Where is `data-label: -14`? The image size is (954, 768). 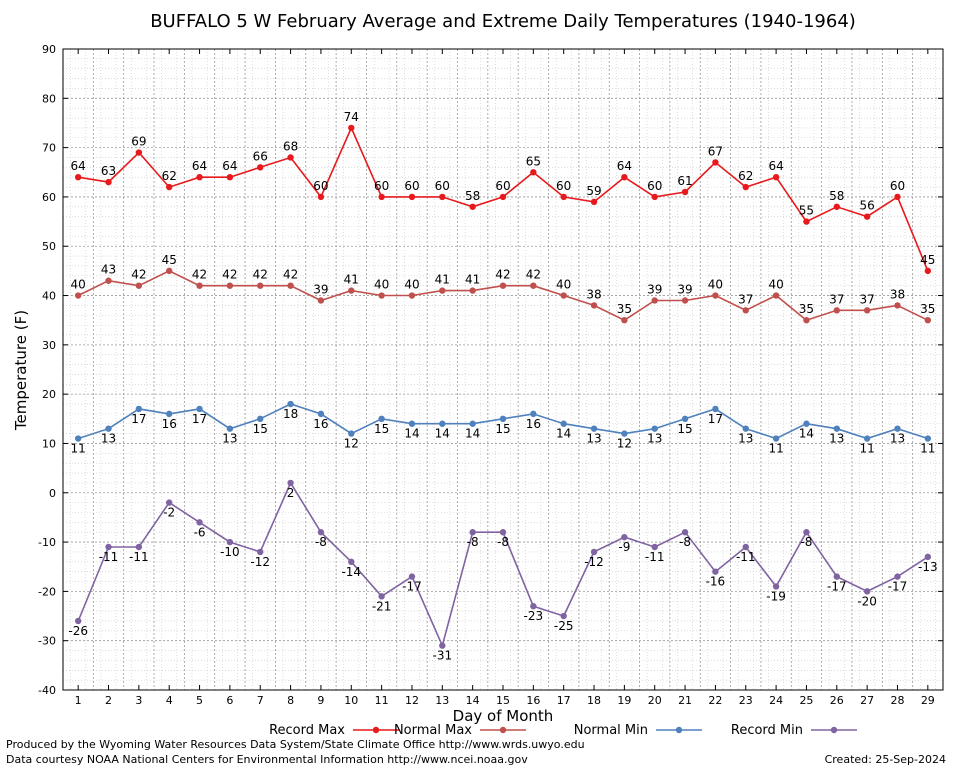
data-label: -14 is located at coordinates (351, 572).